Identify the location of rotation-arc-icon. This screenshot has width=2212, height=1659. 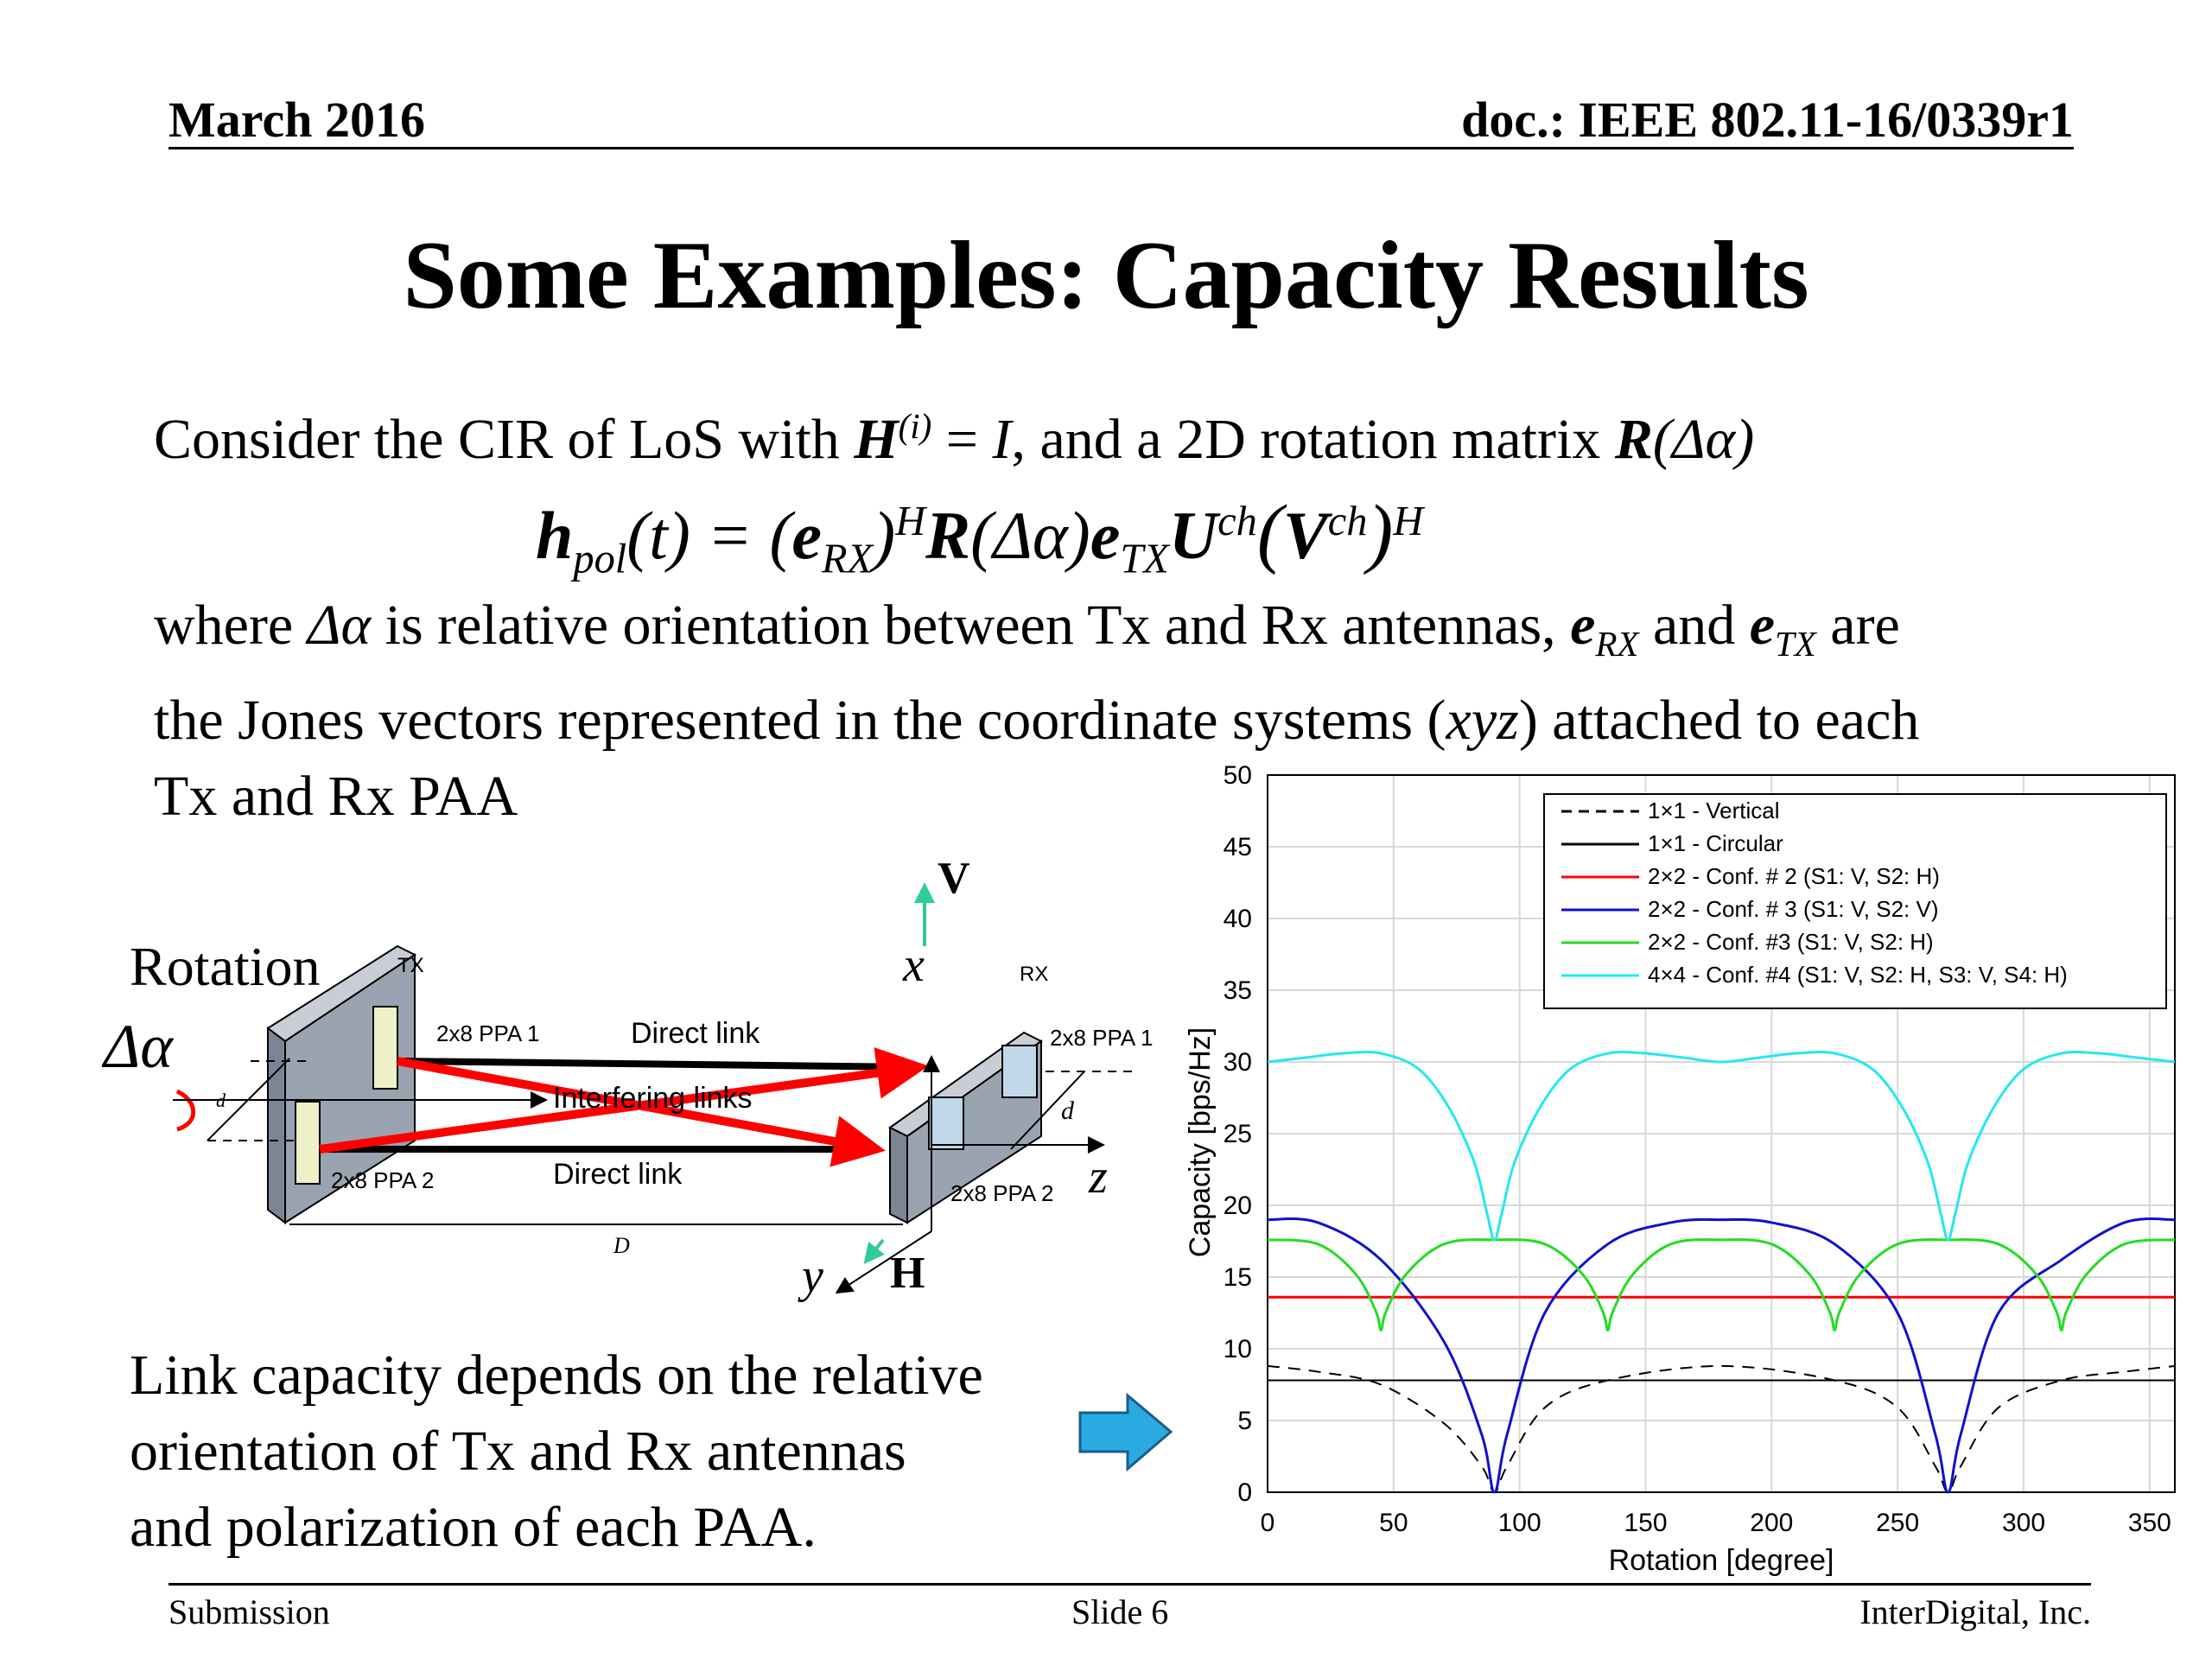
(185, 1110).